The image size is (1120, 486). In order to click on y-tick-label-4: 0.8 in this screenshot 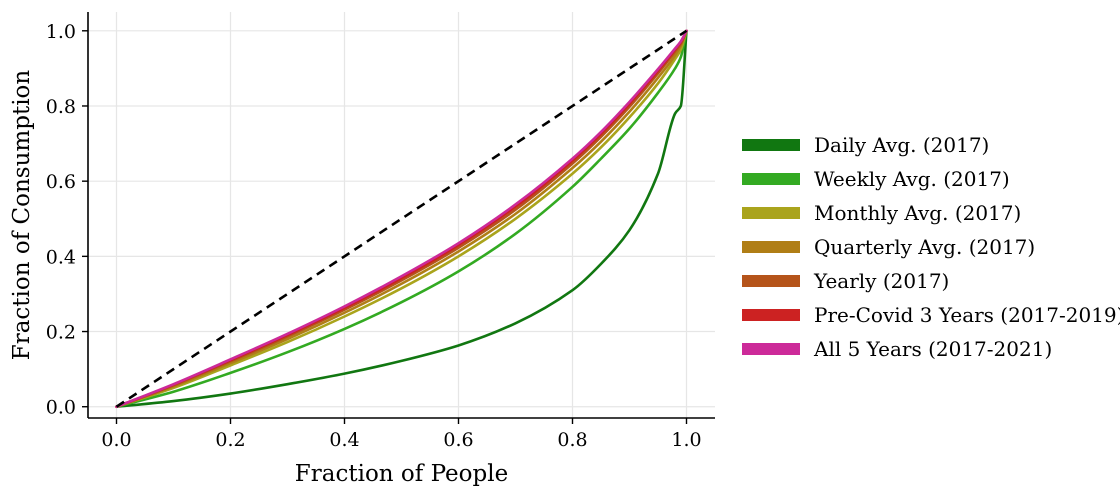, I will do `click(61, 107)`.